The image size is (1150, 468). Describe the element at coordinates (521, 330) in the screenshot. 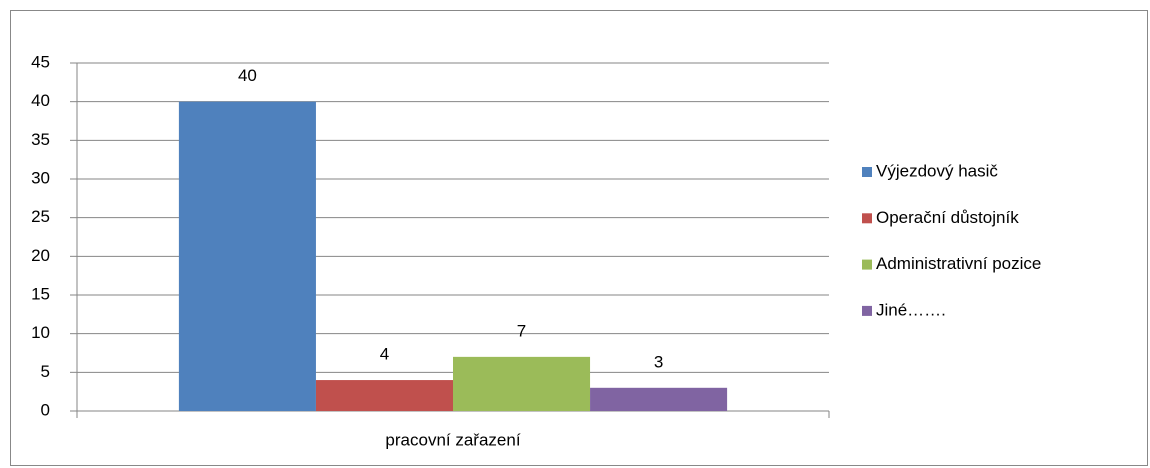

I see `data-label: 7` at that location.